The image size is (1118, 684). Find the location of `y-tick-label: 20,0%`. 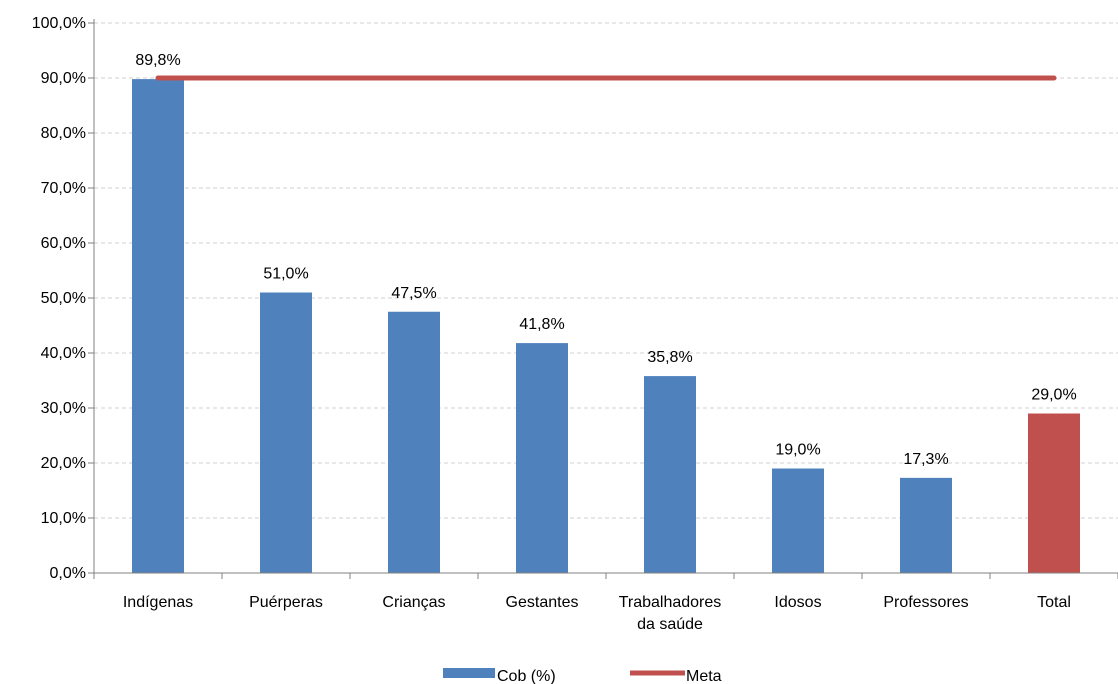

y-tick-label: 20,0% is located at coordinates (63, 463).